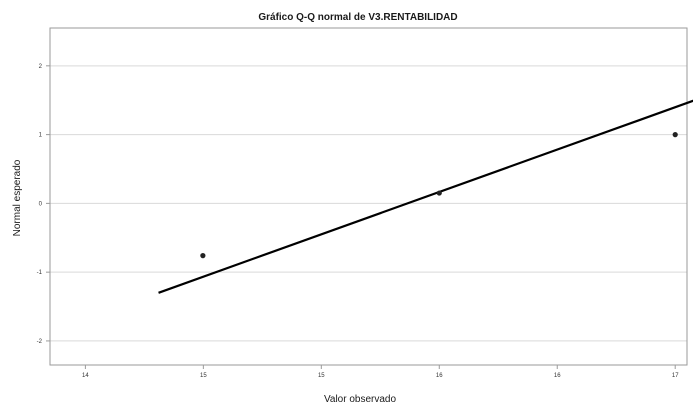  What do you see at coordinates (41, 136) in the screenshot?
I see `y-tick-label: 1` at bounding box center [41, 136].